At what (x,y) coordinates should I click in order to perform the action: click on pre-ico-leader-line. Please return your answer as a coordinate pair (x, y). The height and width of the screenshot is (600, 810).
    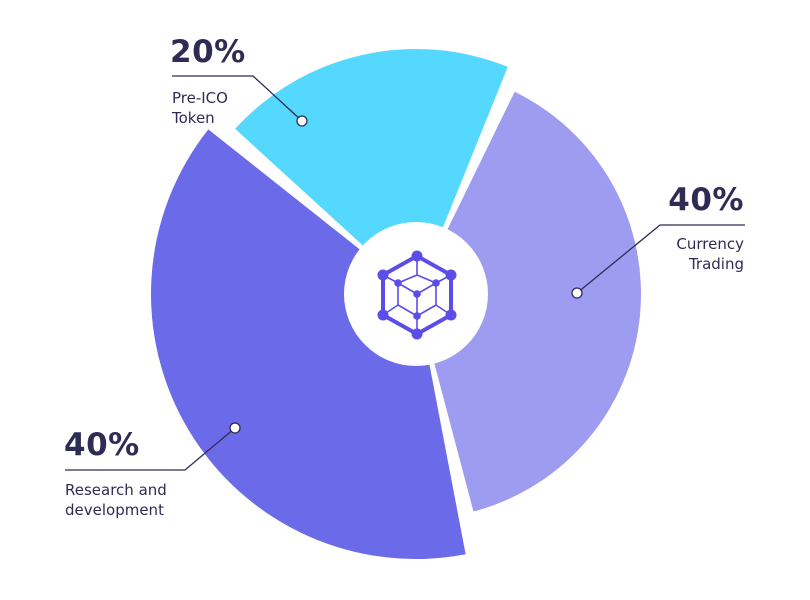
    Looking at the image, I should click on (237, 98).